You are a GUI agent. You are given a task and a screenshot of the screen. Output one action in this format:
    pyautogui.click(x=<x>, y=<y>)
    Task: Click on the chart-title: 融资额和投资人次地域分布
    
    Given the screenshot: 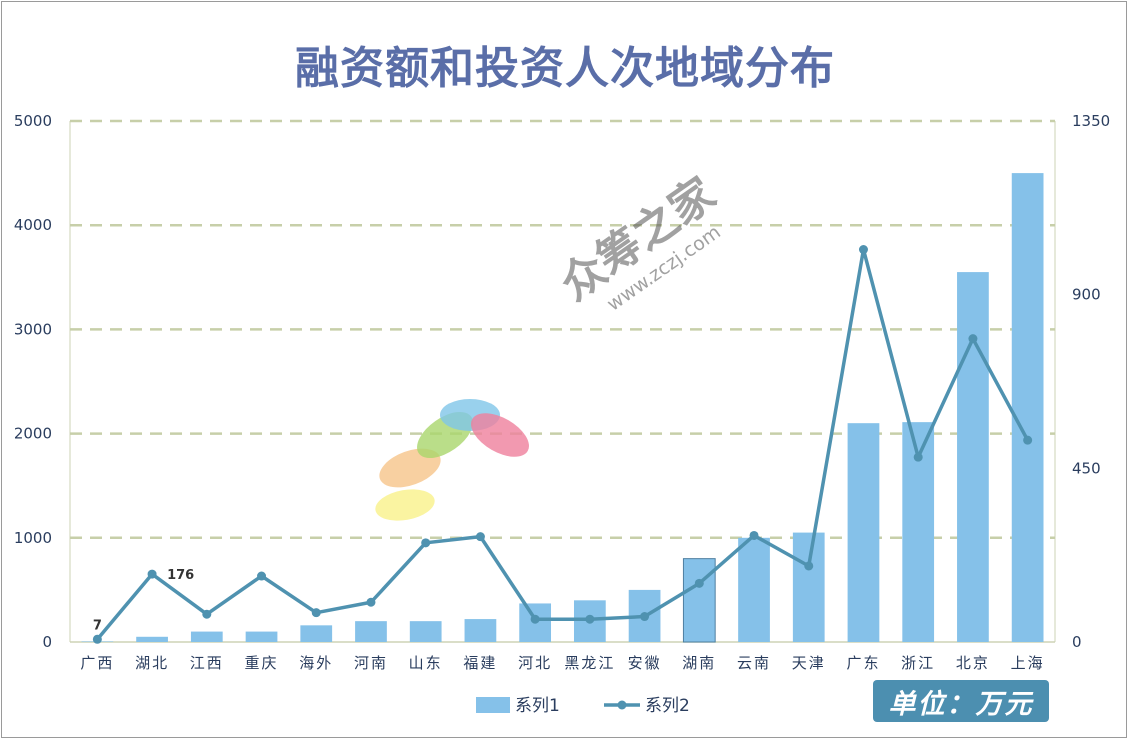 What is the action you would take?
    pyautogui.click(x=565, y=68)
    